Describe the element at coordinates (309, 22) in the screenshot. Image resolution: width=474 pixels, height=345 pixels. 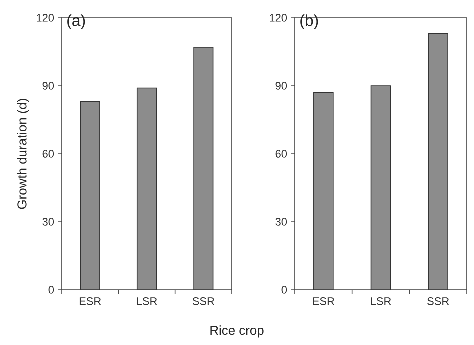
I see `chart-title: (b)` at that location.